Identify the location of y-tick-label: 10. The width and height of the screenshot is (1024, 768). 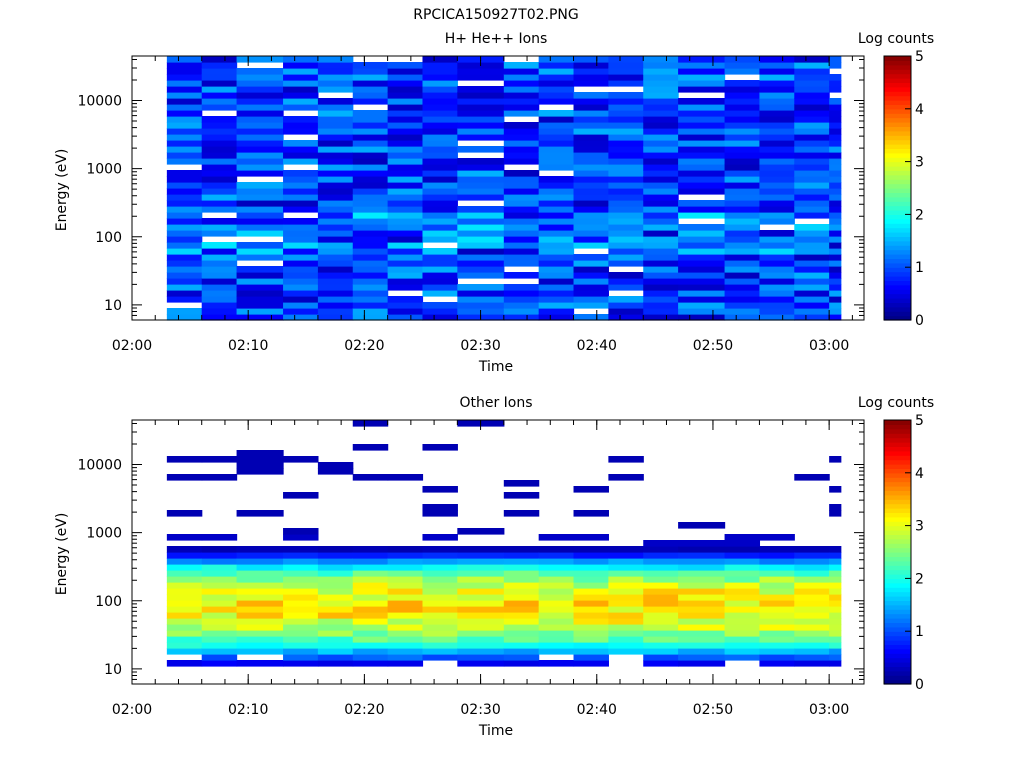
(113, 306).